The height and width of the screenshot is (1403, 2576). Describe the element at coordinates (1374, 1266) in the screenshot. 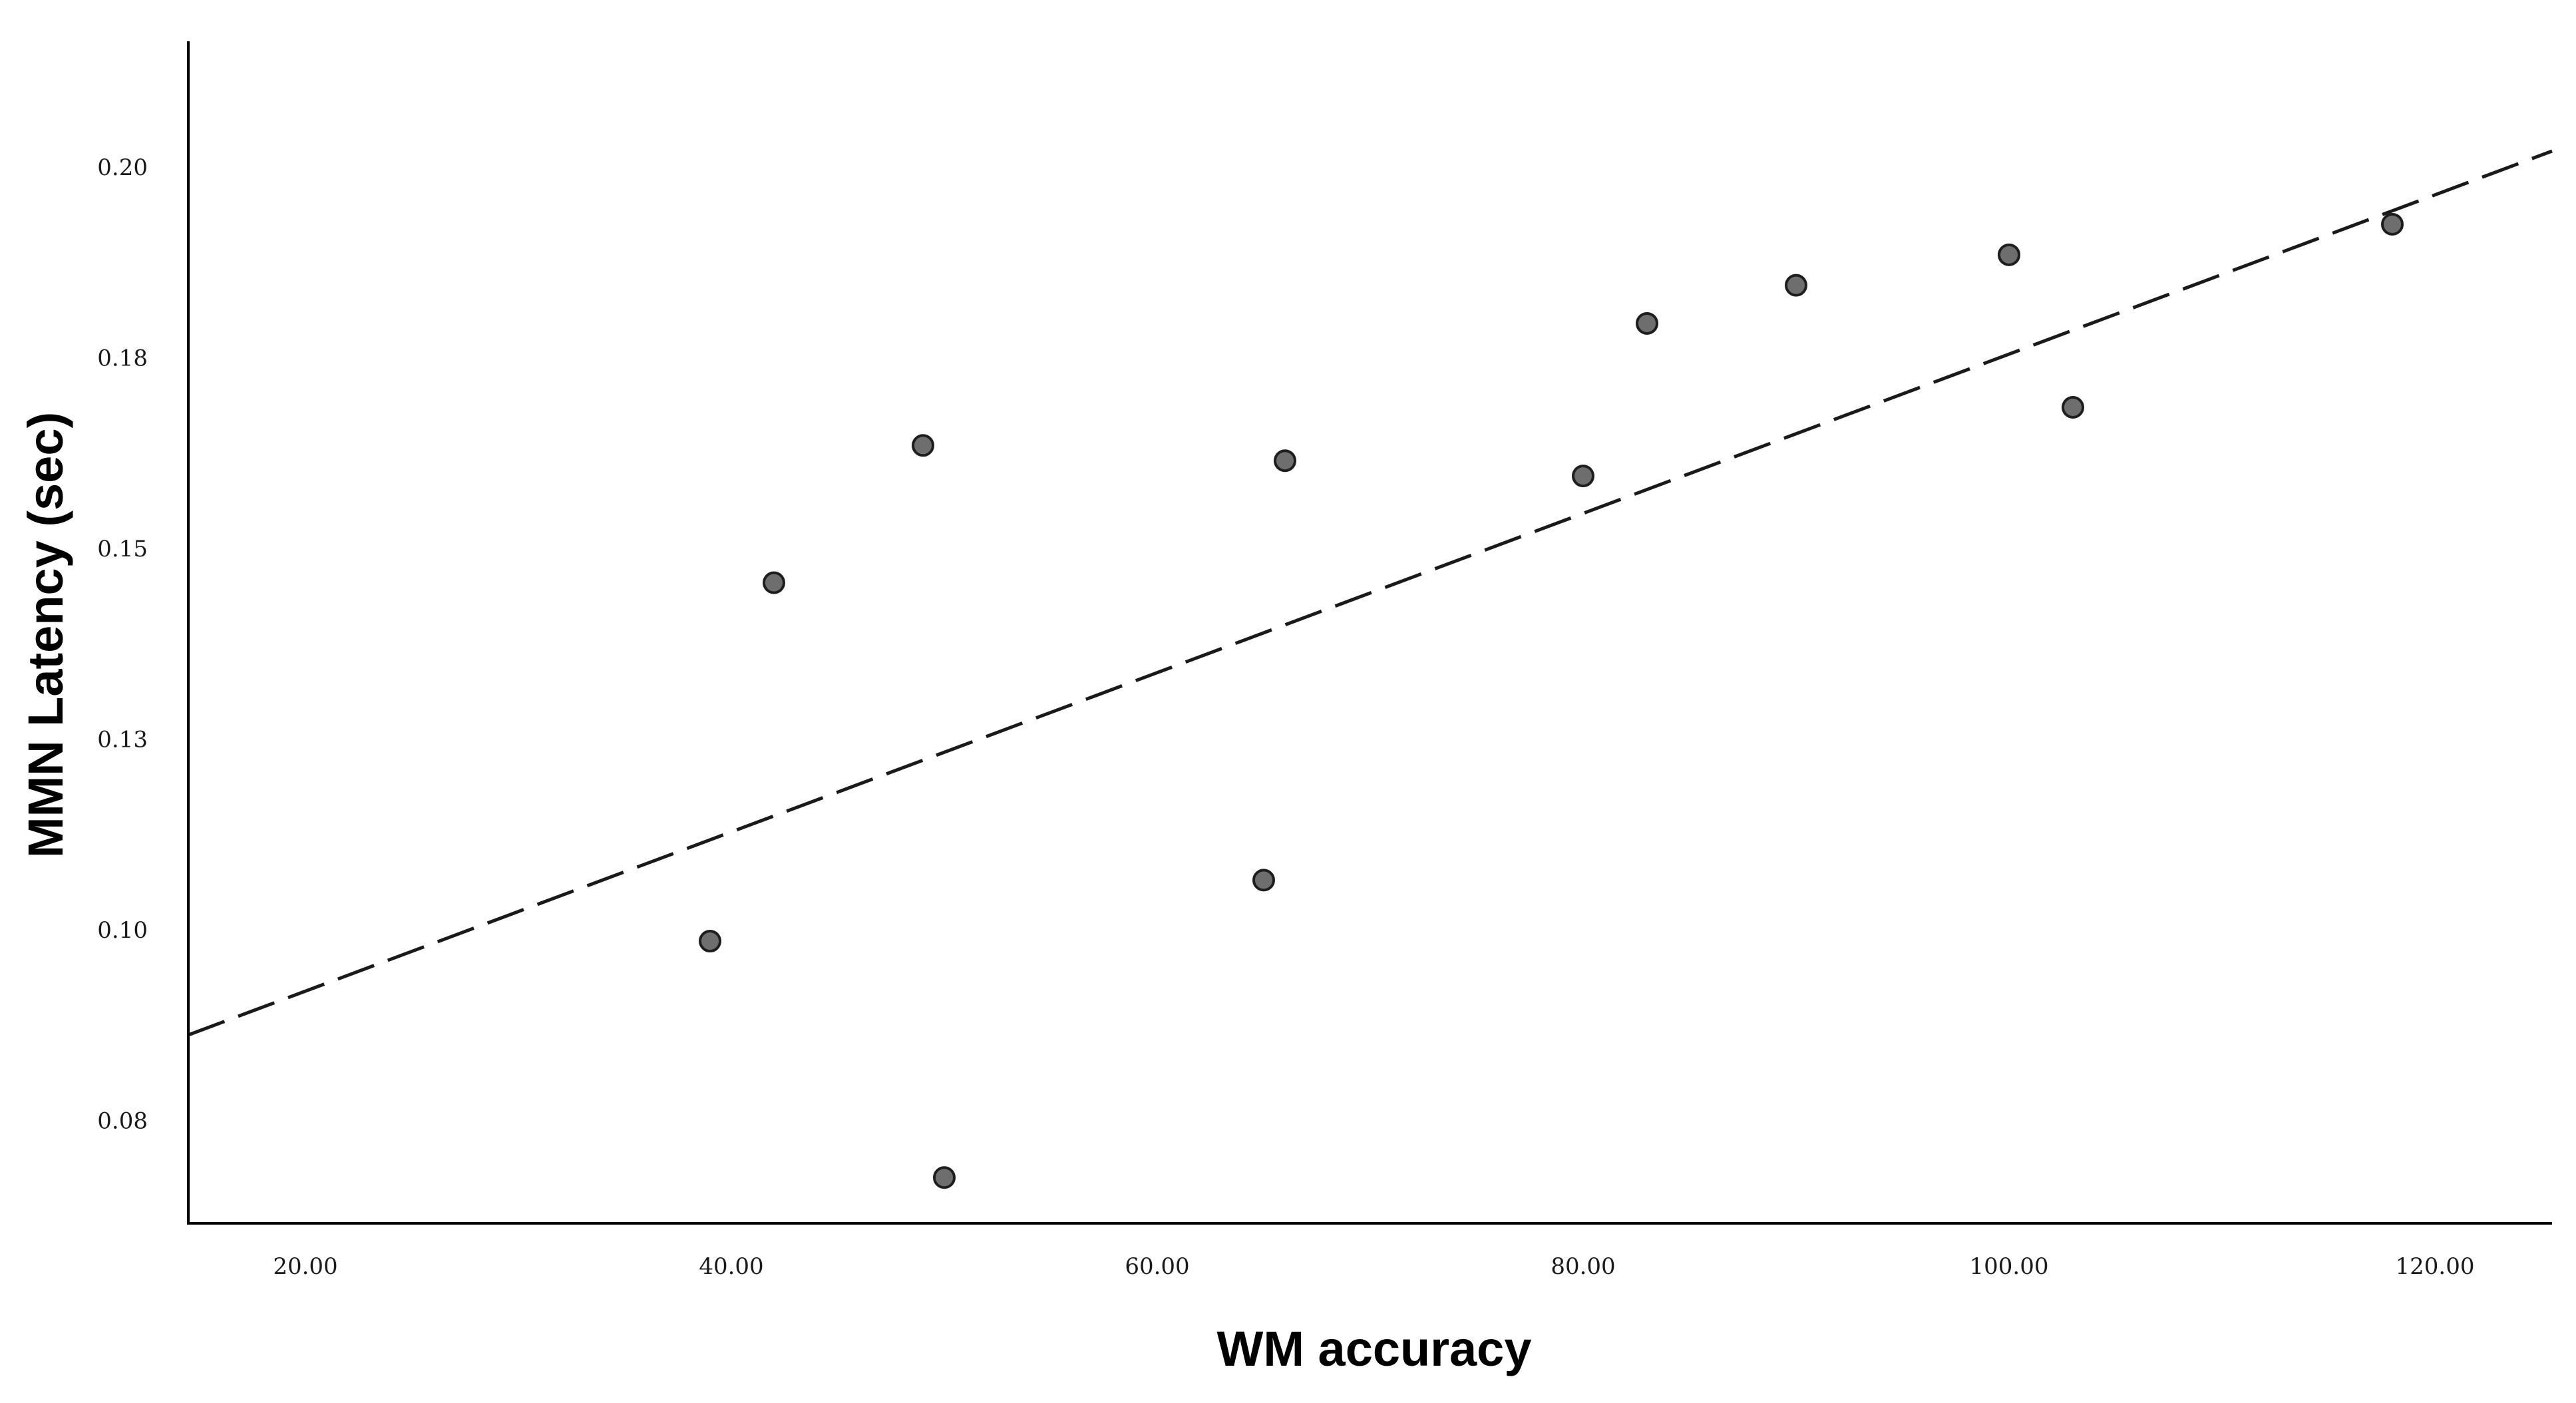

I see `x-axis-ticks: 20.00 40.00 60.00 80.00 100.00 120.00` at that location.